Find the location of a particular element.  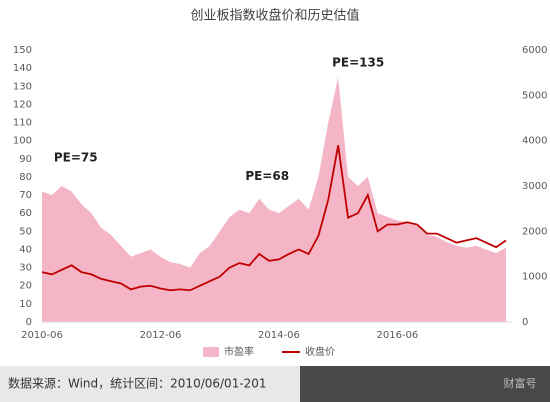

legend-swatch is located at coordinates (211, 352).